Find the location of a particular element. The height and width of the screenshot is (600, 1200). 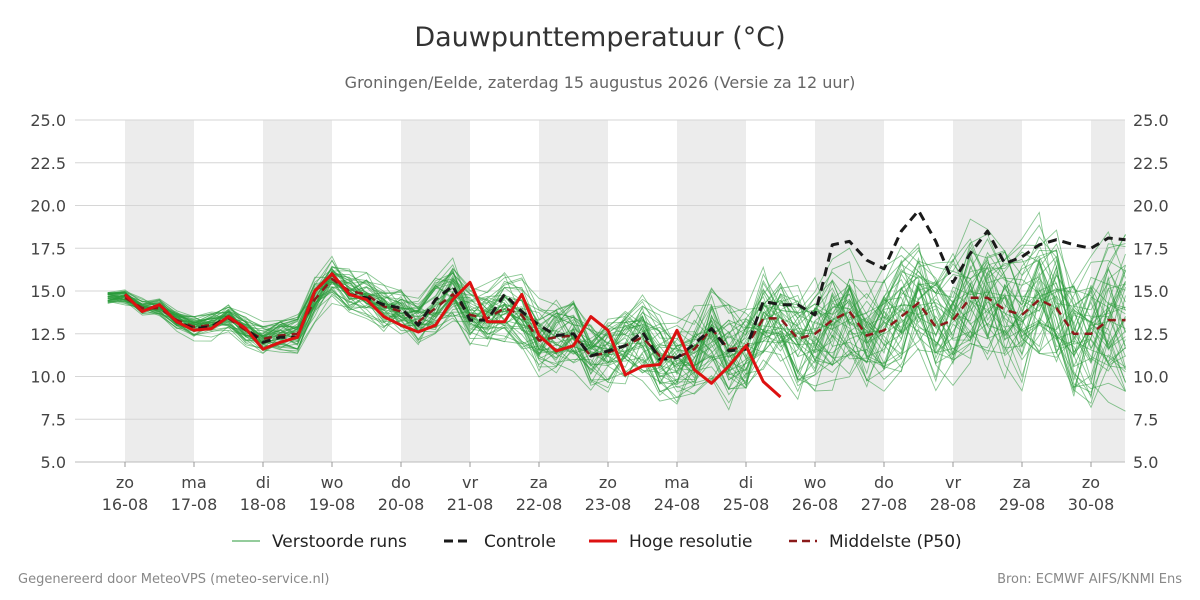

y-tick-label-left: 15.0 is located at coordinates (48, 291).